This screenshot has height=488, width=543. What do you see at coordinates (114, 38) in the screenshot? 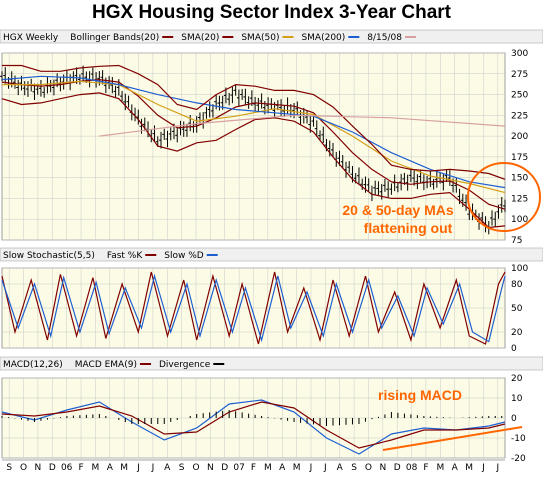
I see `price-header-item: Bollinger Bands(20)` at bounding box center [114, 38].